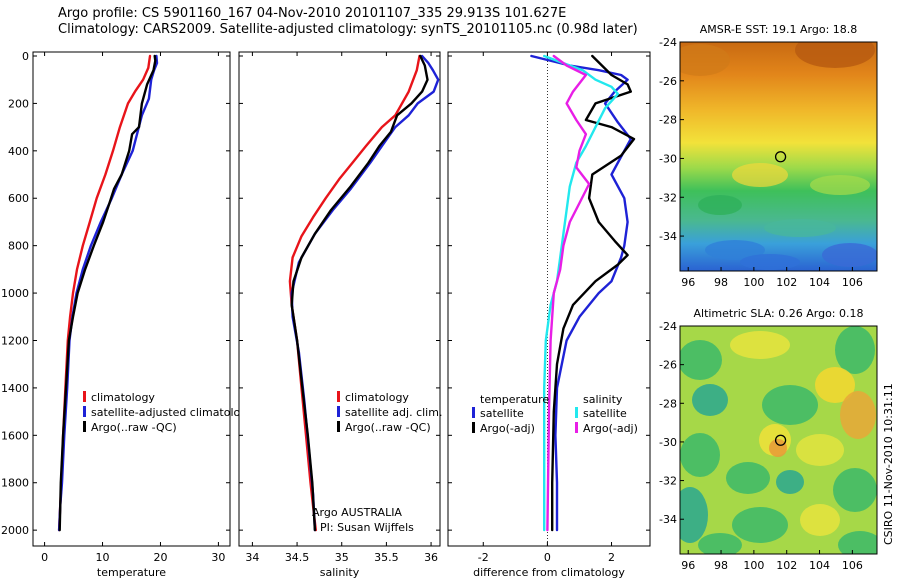 This screenshot has width=900, height=580. Describe the element at coordinates (483, 557) in the screenshot. I see `x-tick-label: -2` at that location.